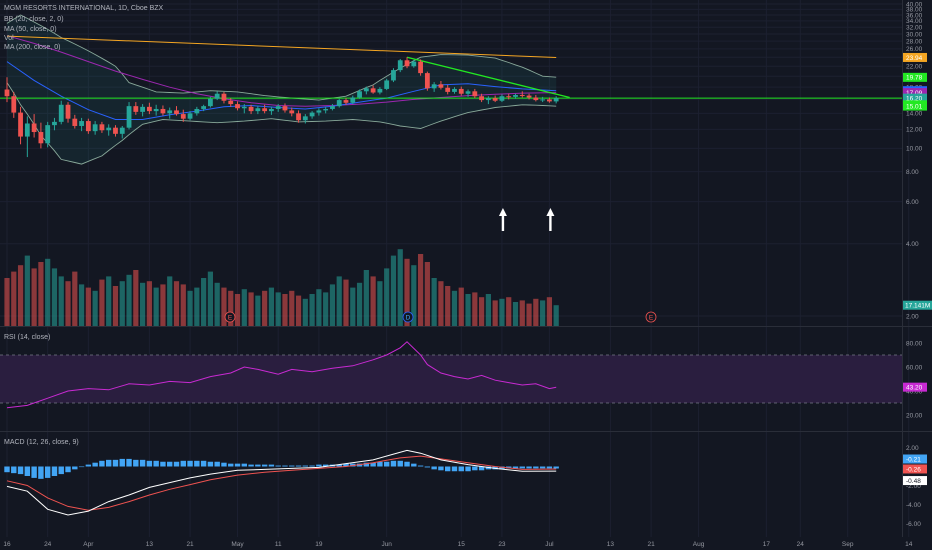  Describe the element at coordinates (913, 486) in the screenshot. I see `macd-tick-2: -2.00` at that location.